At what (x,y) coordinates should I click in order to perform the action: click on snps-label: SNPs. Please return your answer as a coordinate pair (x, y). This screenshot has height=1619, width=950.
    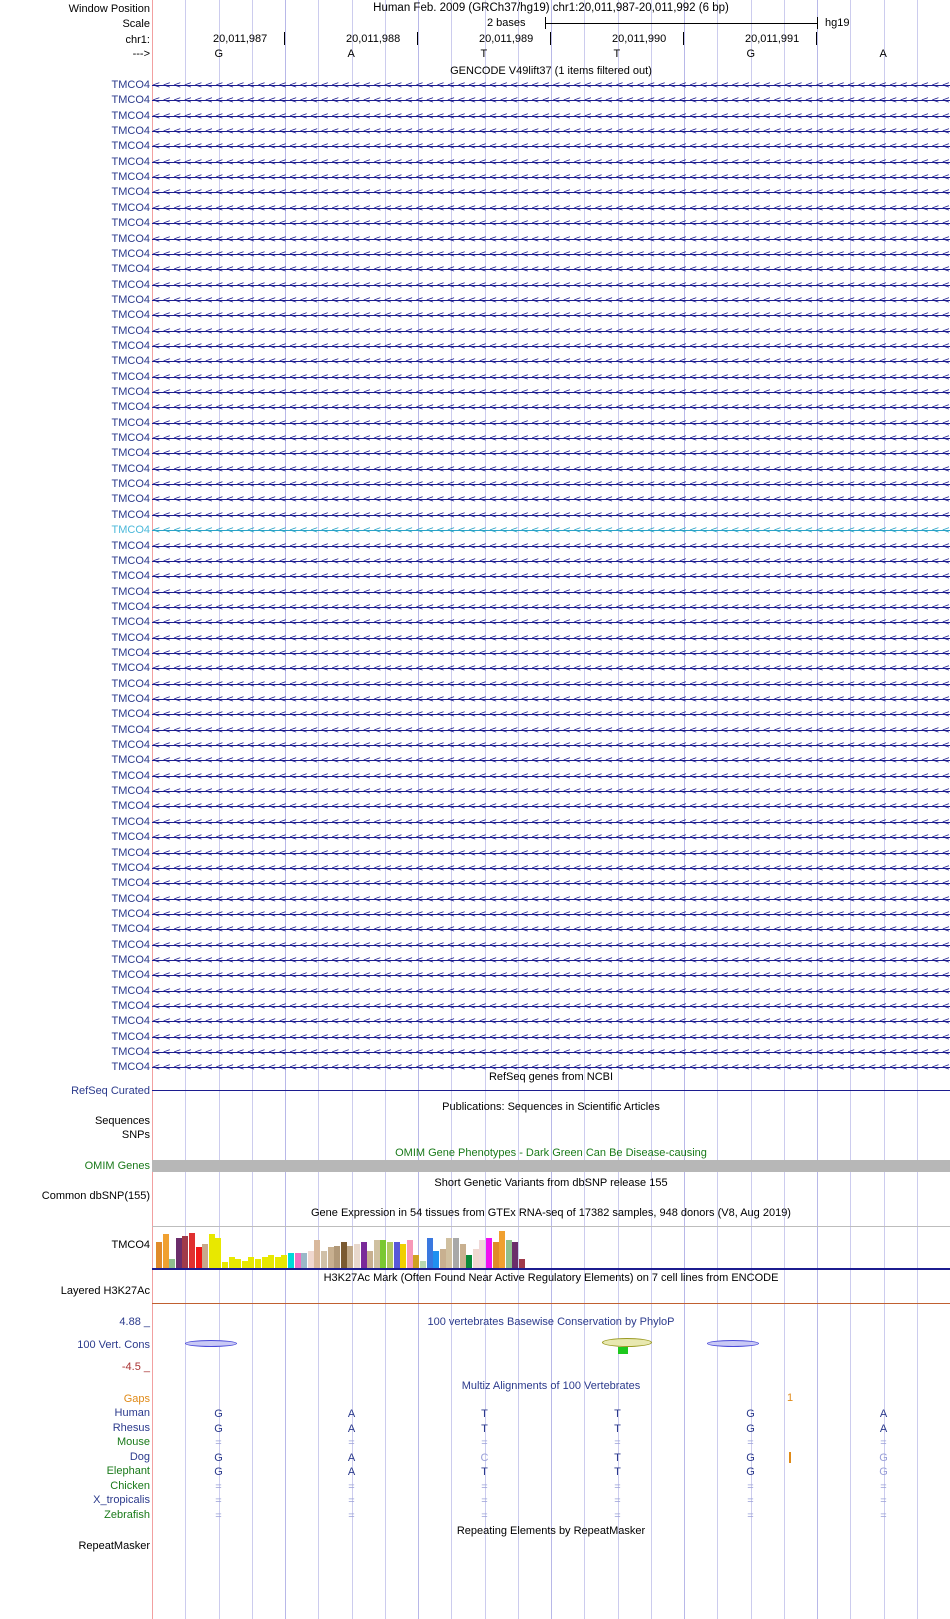
    Looking at the image, I should click on (135, 1135).